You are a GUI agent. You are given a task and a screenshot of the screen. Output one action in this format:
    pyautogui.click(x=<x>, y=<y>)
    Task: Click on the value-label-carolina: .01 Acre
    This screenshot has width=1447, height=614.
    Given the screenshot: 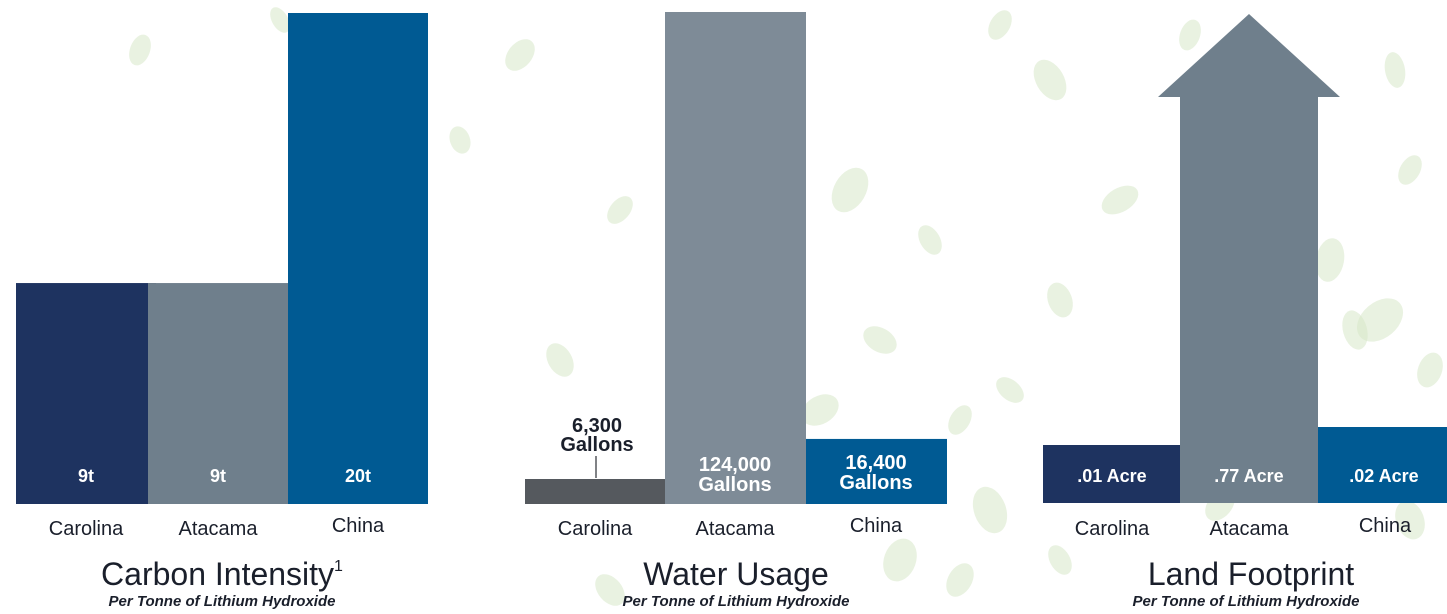 What is the action you would take?
    pyautogui.click(x=1111, y=476)
    